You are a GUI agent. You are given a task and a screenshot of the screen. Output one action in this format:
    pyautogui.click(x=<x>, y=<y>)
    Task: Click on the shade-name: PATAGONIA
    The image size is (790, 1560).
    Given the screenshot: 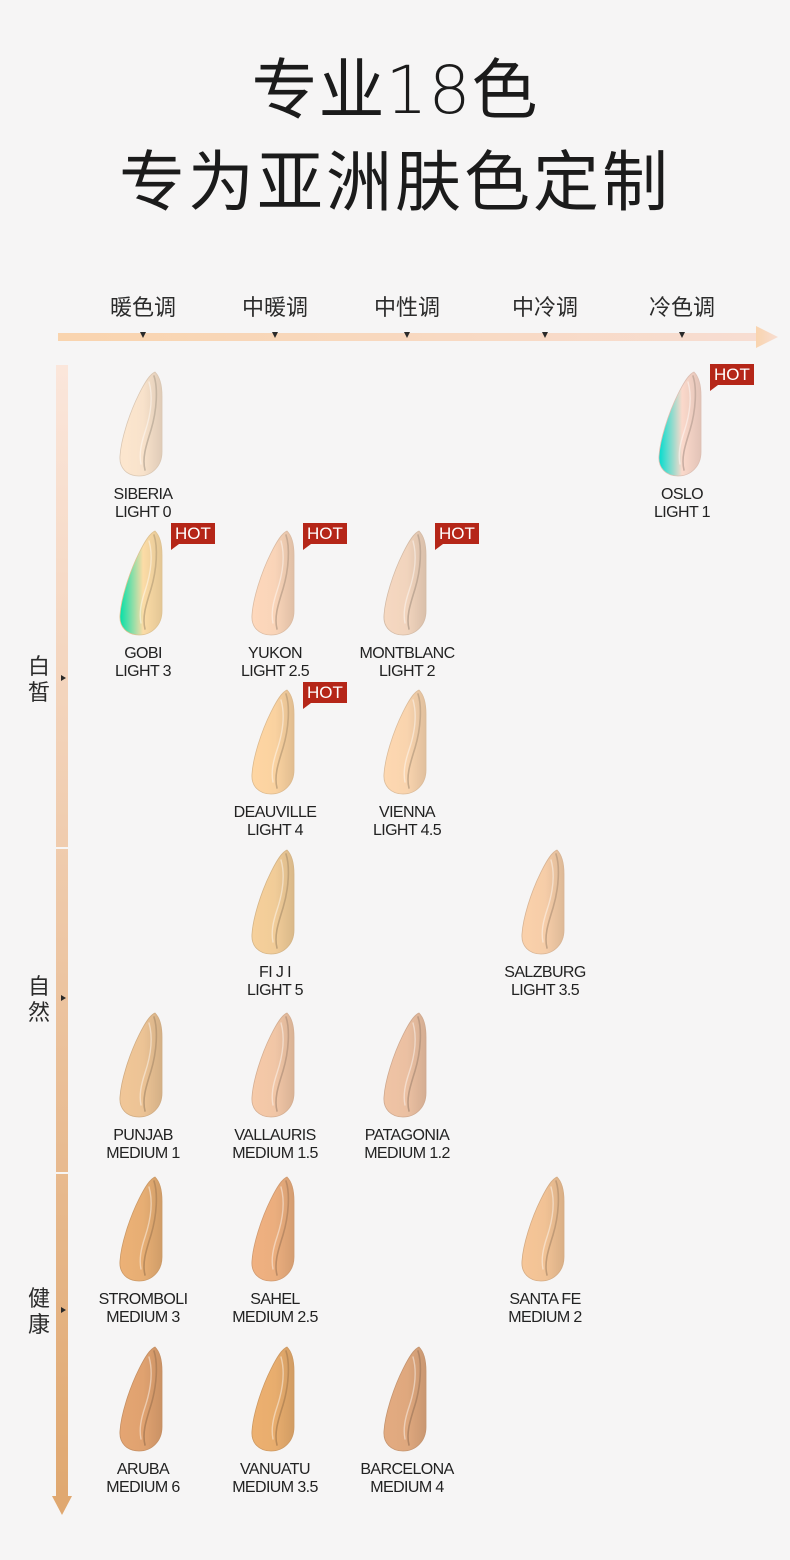 What is the action you would take?
    pyautogui.click(x=407, y=1135)
    